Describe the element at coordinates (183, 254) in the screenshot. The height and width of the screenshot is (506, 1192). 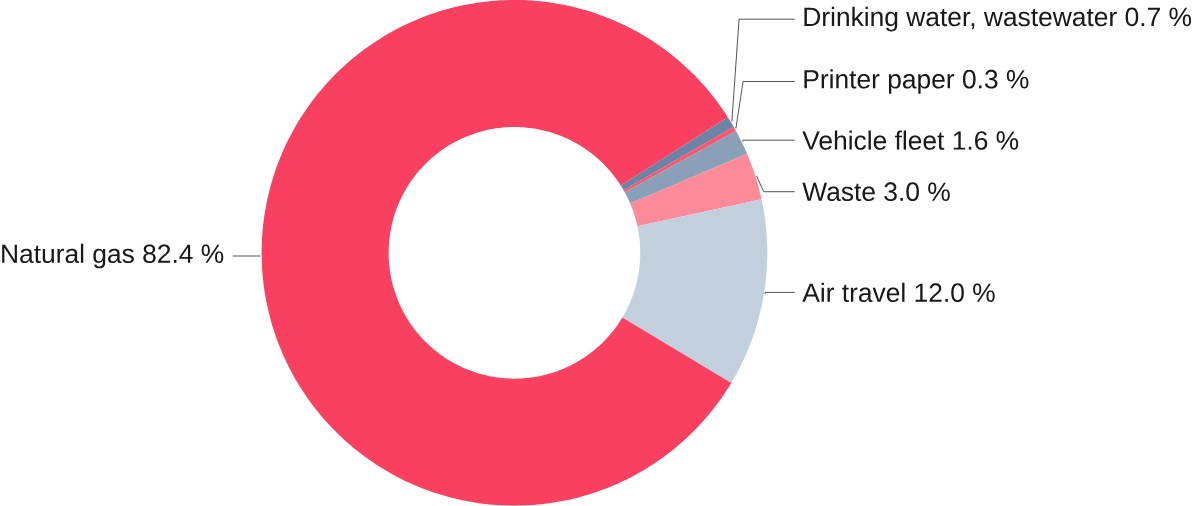
I see `data-label: 82.4 %` at that location.